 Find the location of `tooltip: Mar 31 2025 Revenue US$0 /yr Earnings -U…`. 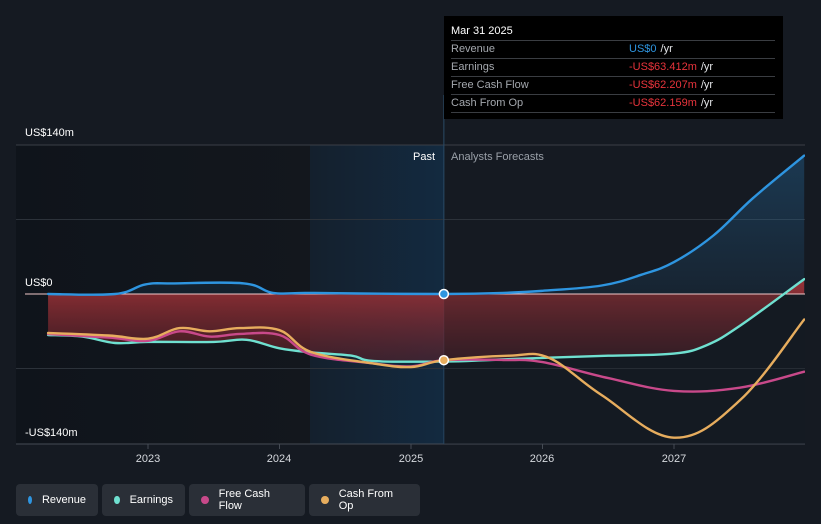

tooltip: Mar 31 2025 Revenue US$0 /yr Earnings -U… is located at coordinates (613, 67).